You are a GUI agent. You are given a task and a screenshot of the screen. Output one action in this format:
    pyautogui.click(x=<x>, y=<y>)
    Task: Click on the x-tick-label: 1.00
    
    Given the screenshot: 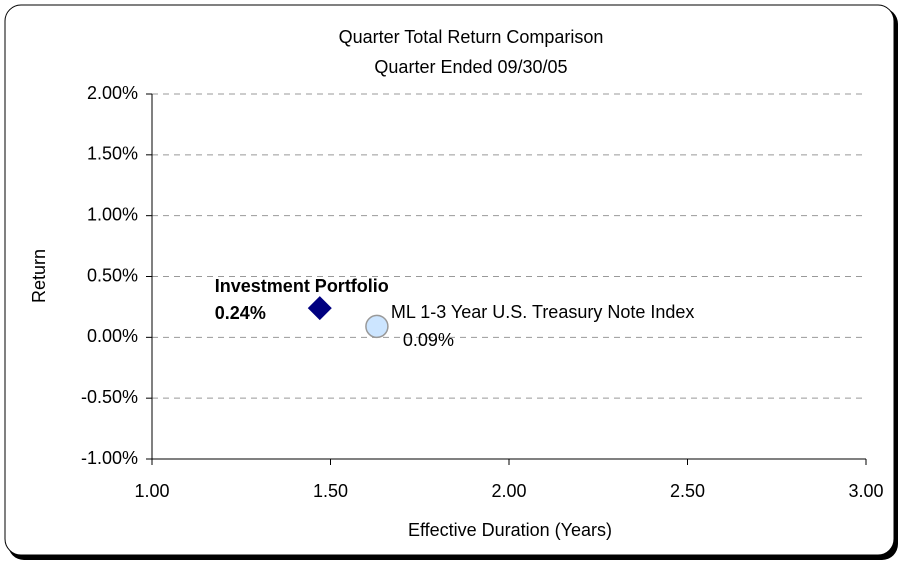 What is the action you would take?
    pyautogui.click(x=151, y=491)
    